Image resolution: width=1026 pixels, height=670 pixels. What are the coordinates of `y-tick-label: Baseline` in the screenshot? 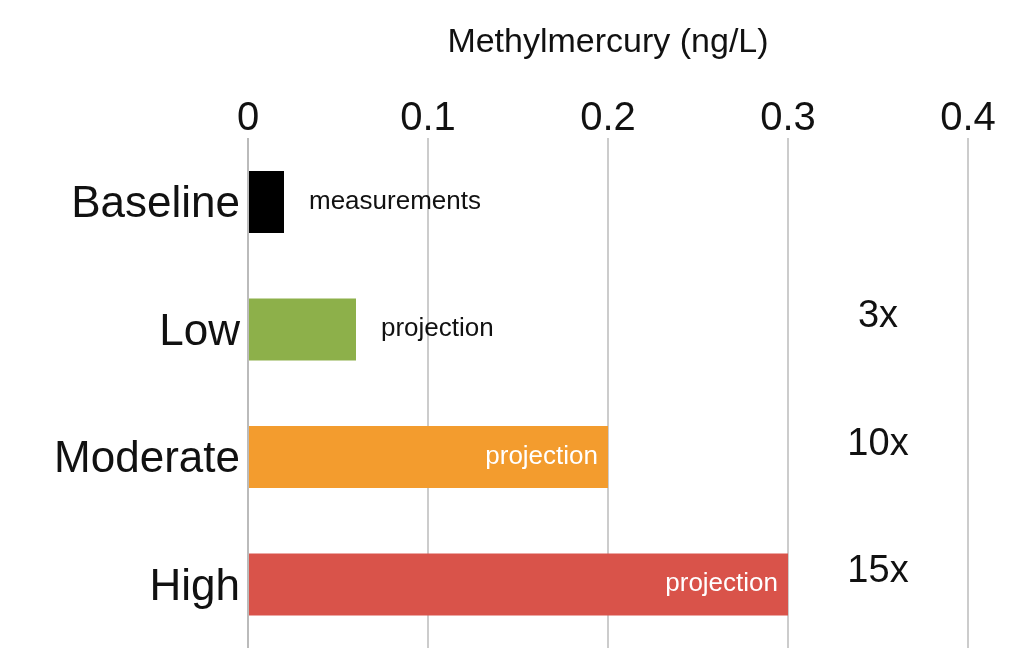 It's located at (155, 202).